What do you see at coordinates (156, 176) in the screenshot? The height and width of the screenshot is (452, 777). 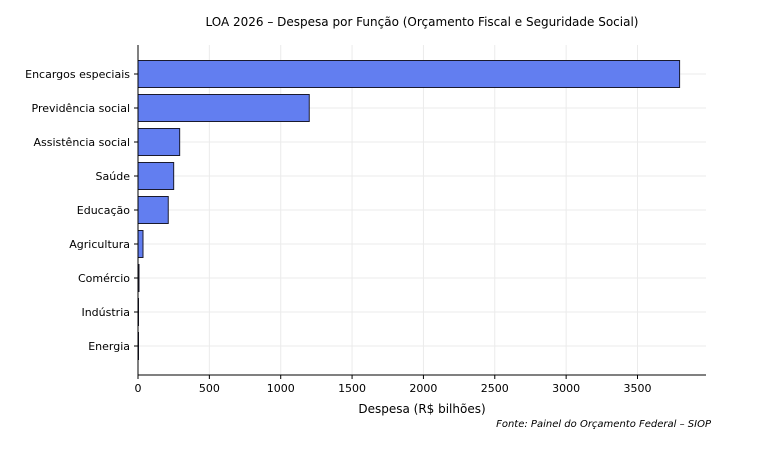 I see `bar-saúde` at bounding box center [156, 176].